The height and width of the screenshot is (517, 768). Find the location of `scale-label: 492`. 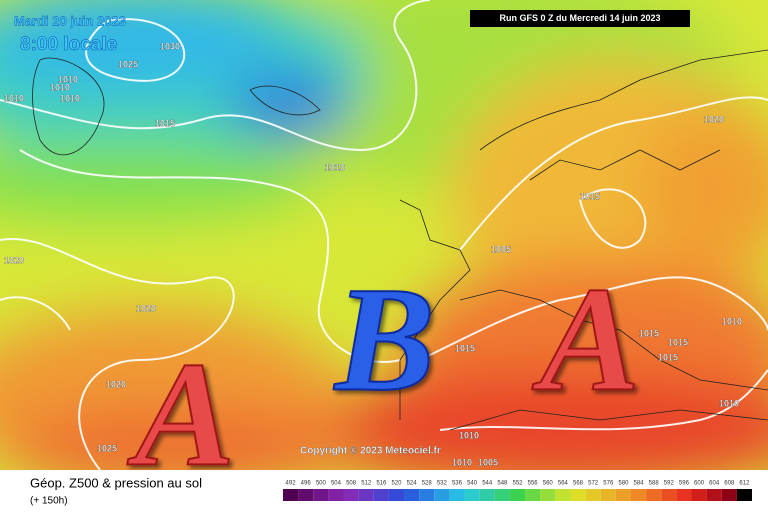

scale-label: 492 is located at coordinates (291, 484).